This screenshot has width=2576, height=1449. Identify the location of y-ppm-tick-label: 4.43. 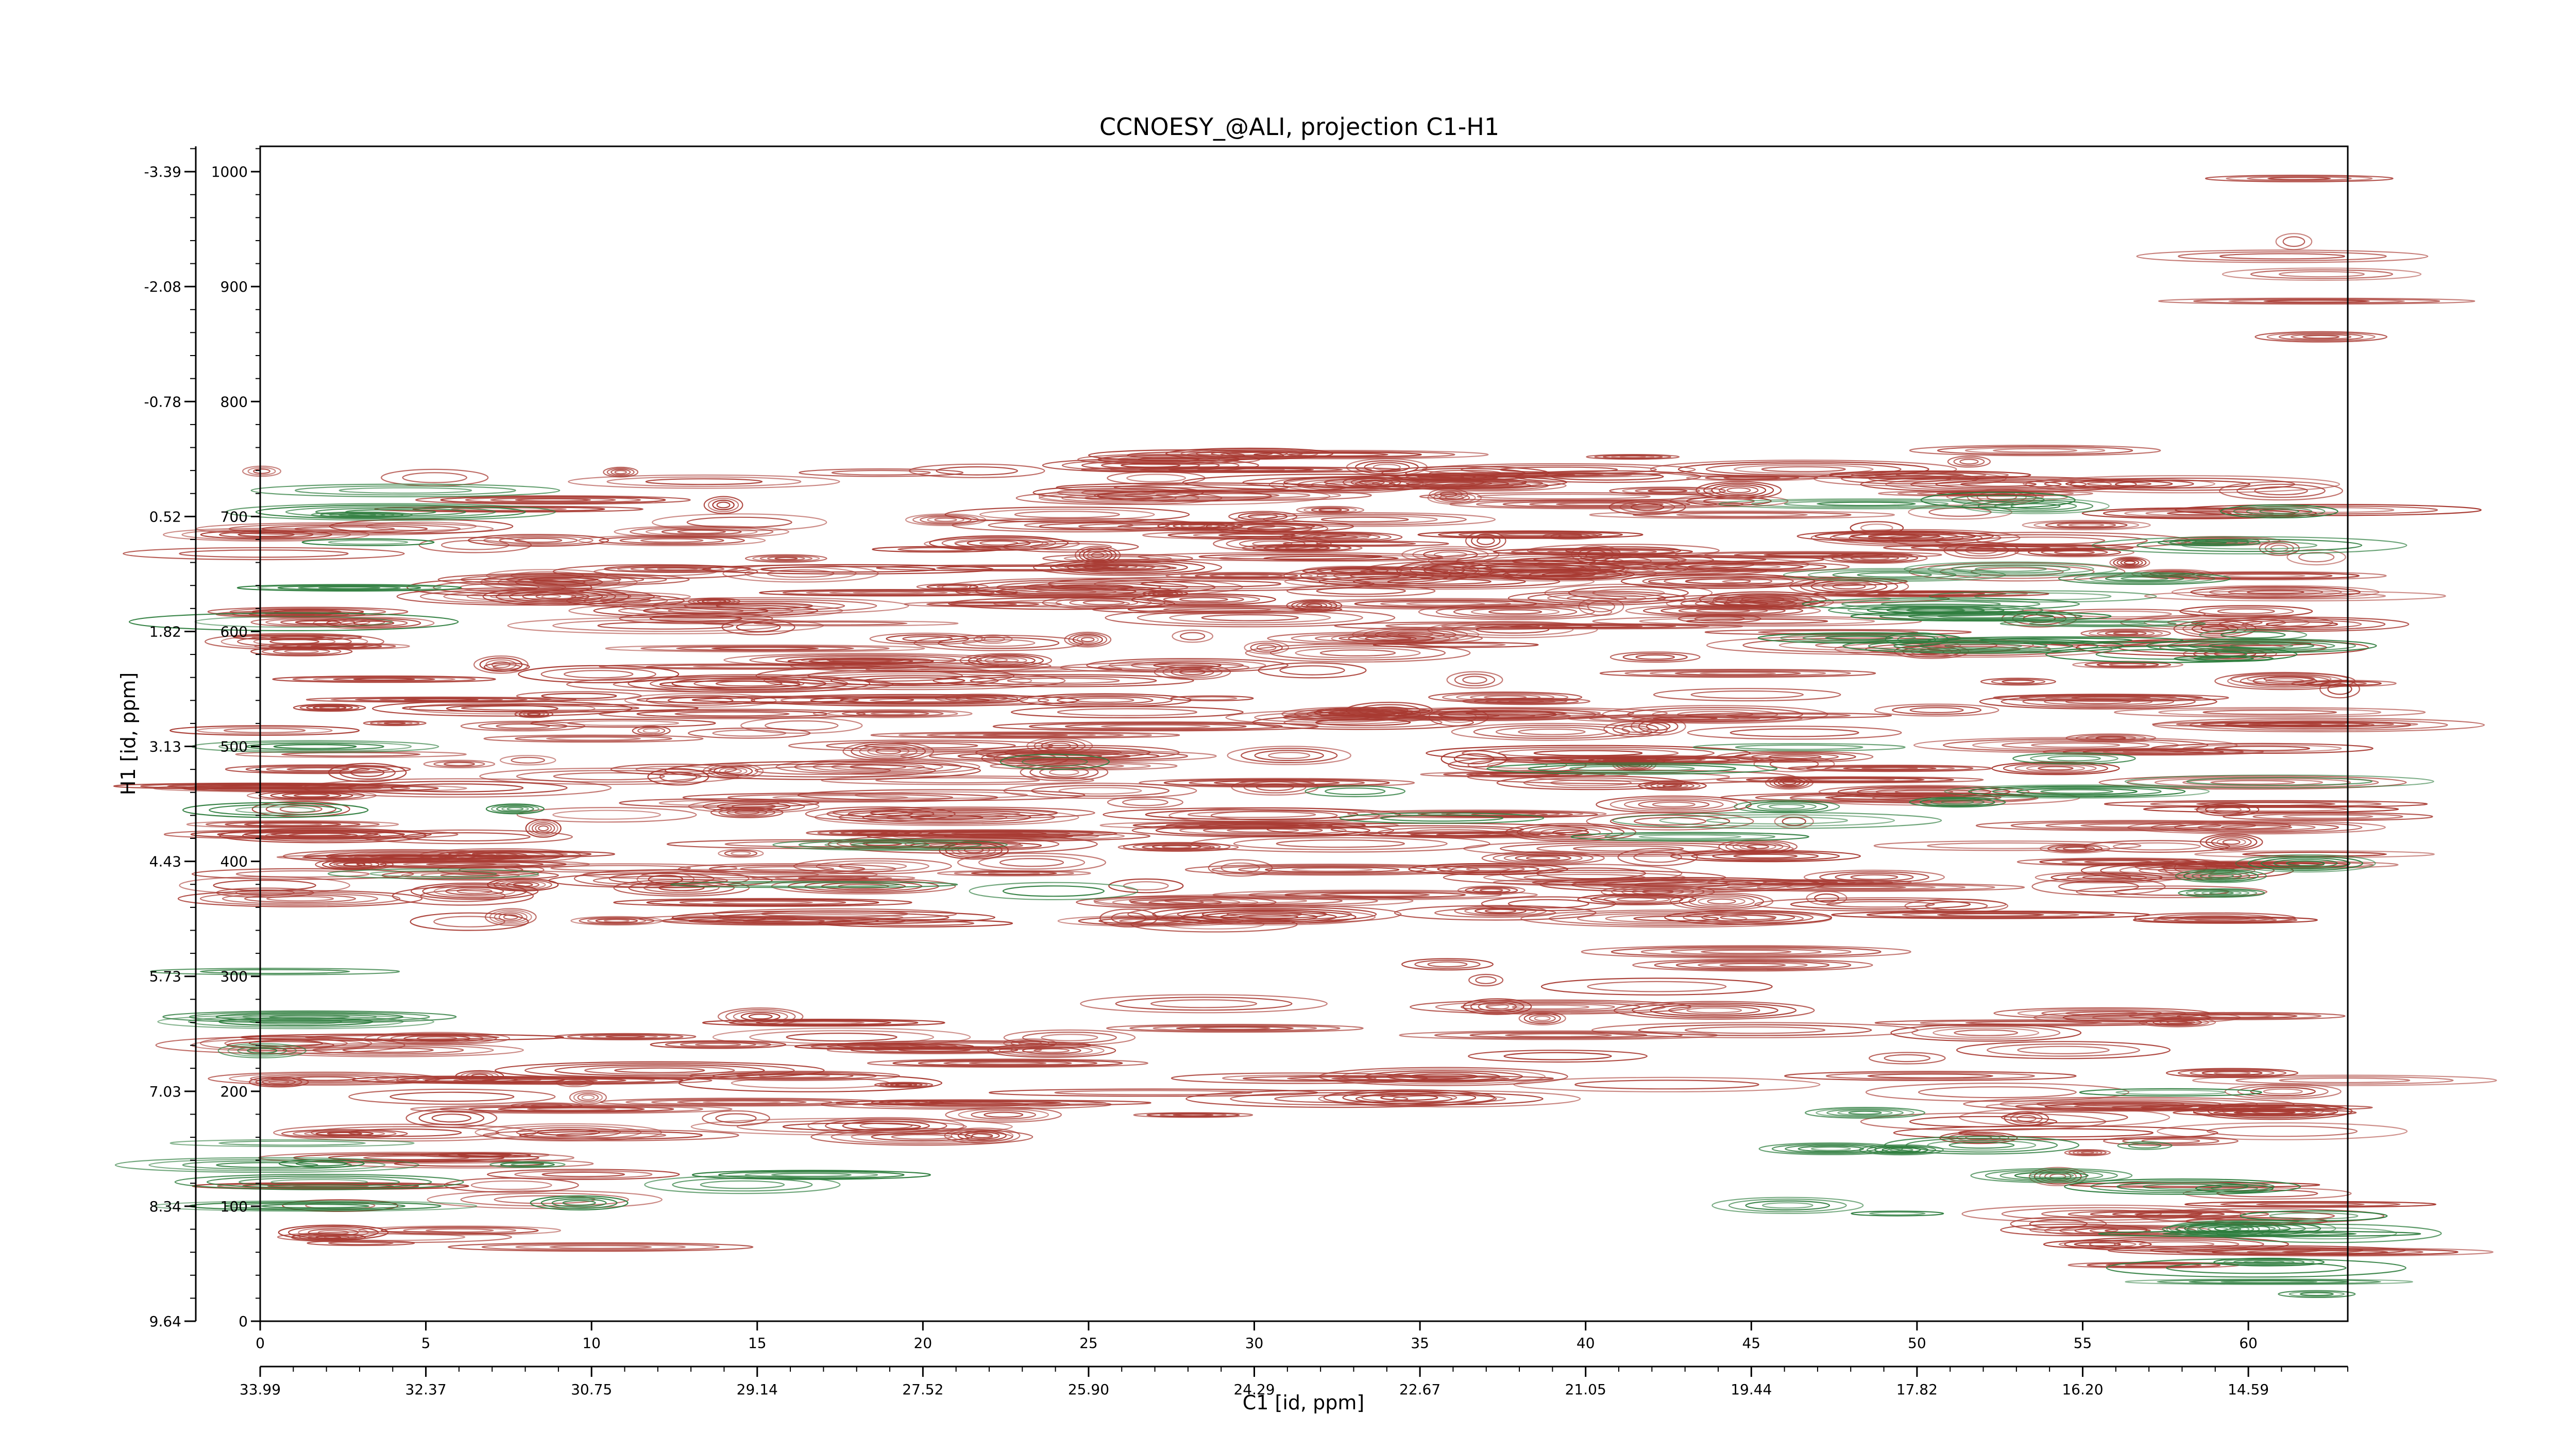
(165, 861).